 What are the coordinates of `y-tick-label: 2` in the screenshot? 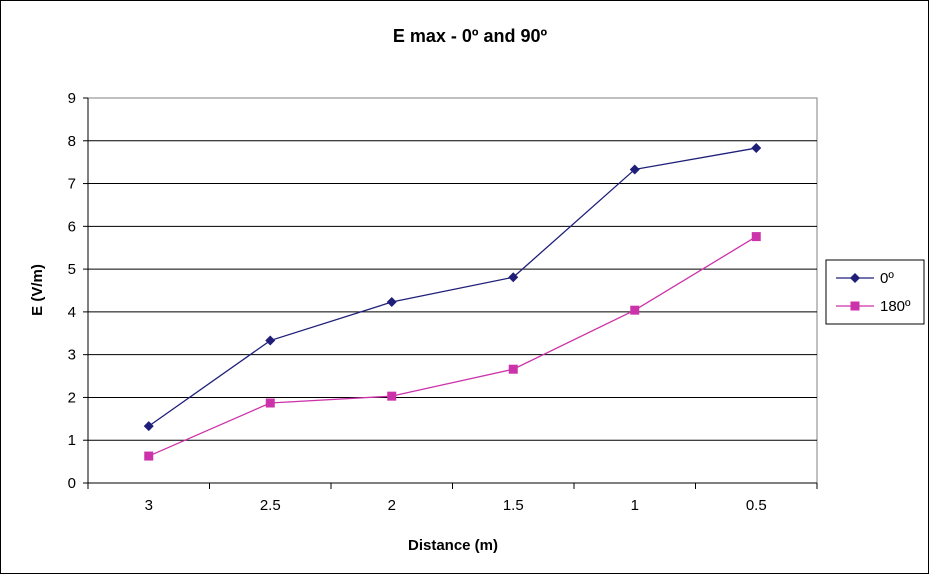 It's located at (72, 397).